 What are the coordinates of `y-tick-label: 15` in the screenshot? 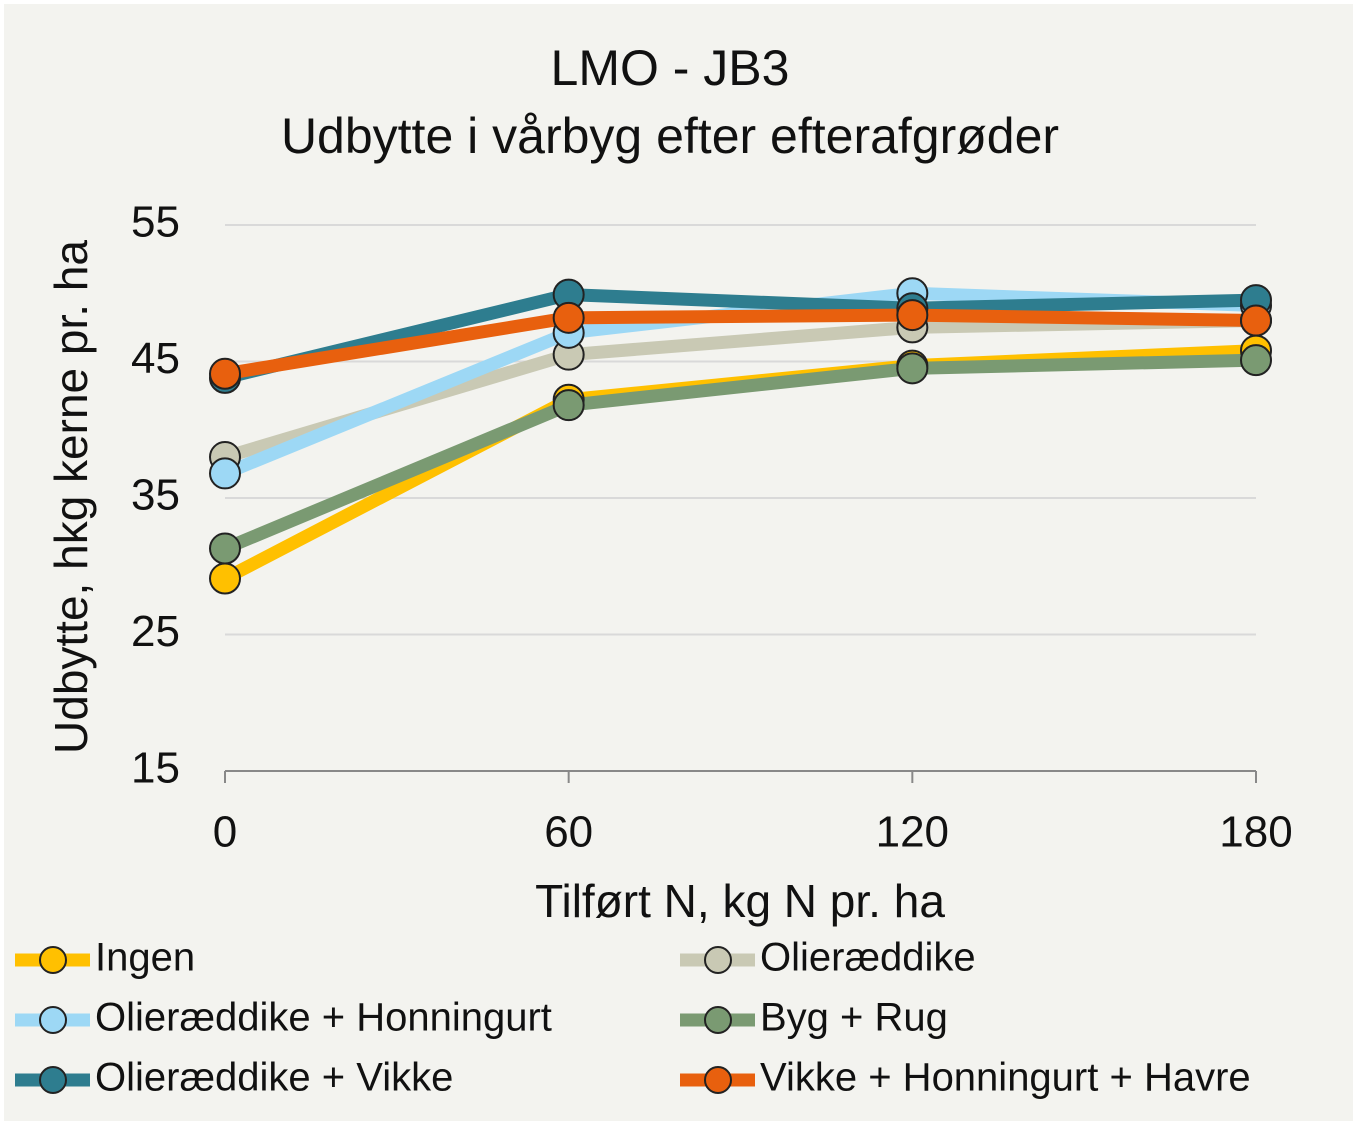 It's located at (155, 768).